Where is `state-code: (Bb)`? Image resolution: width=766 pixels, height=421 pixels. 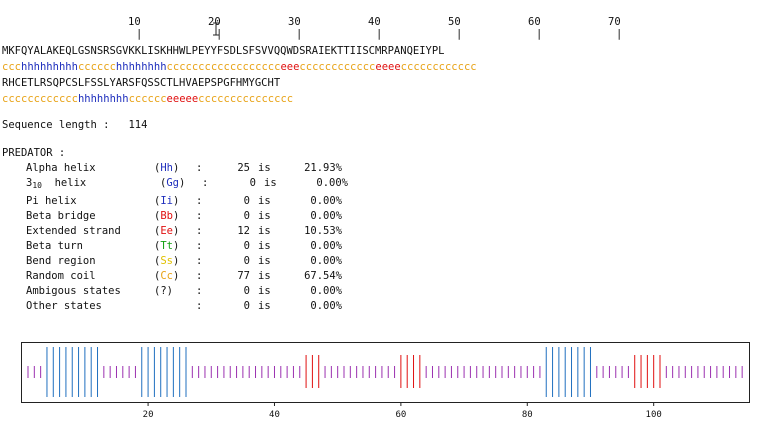
state-code: (Bb) is located at coordinates (167, 216).